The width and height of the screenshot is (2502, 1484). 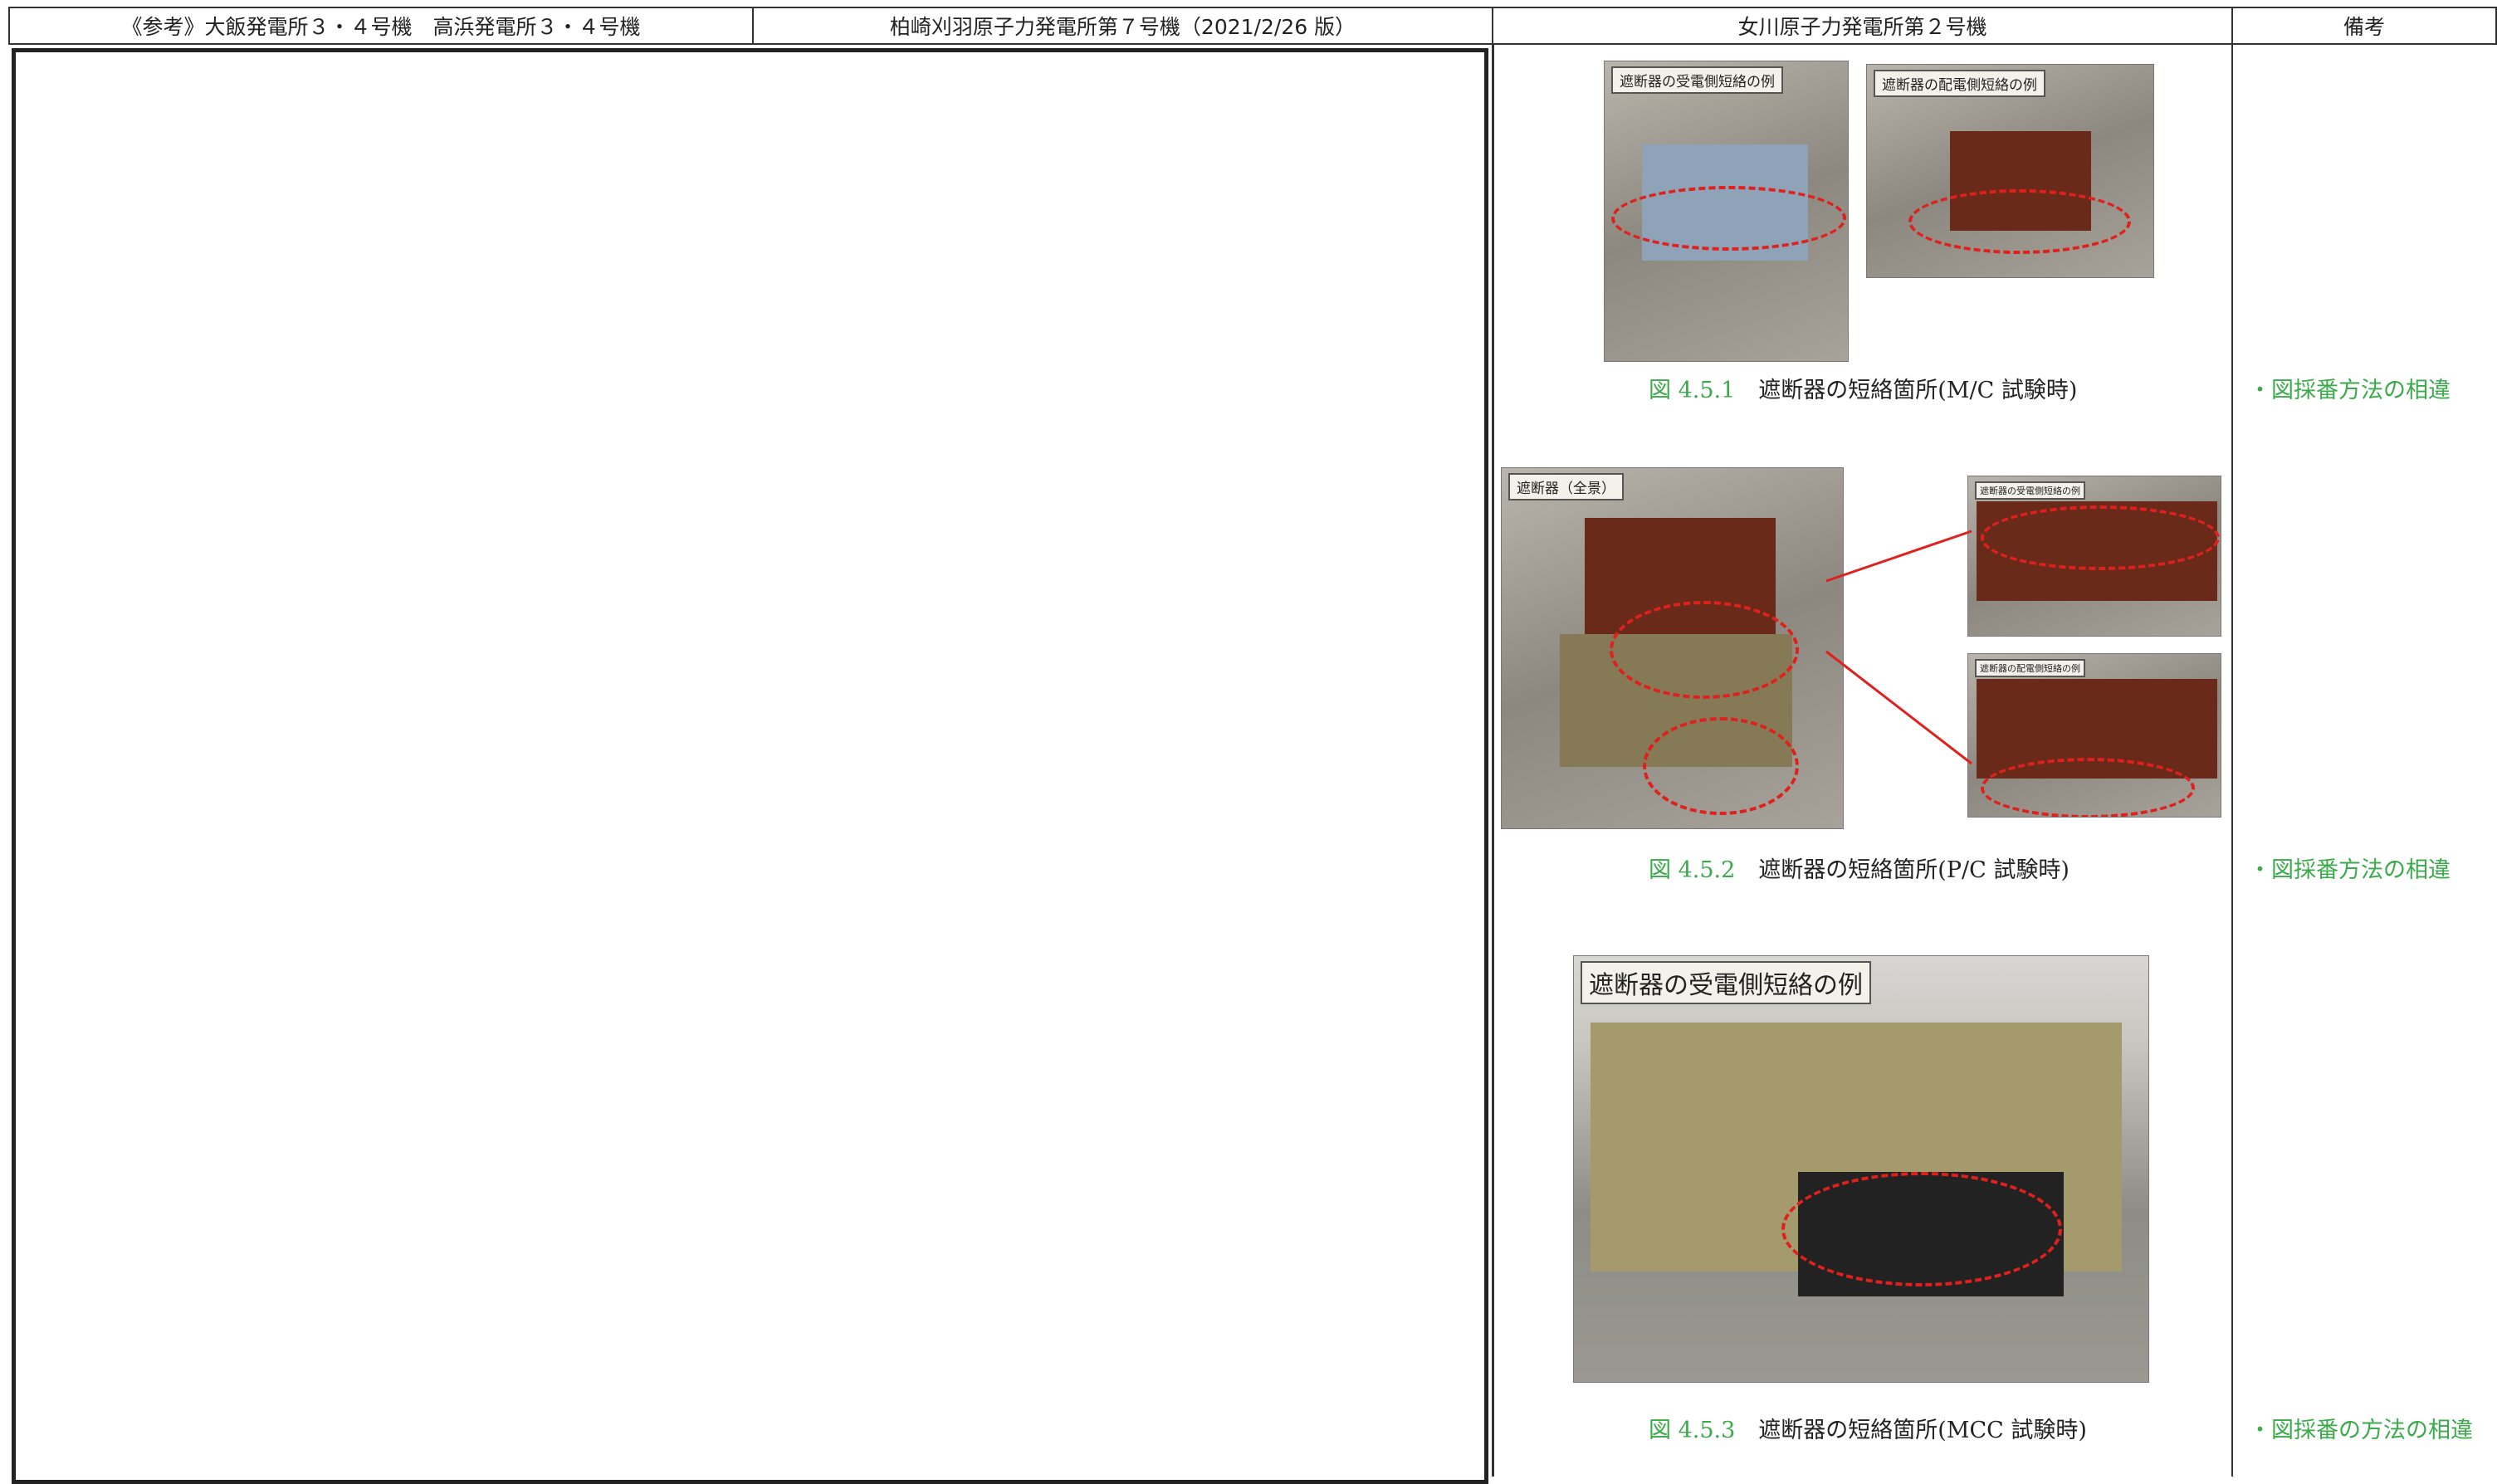 I want to click on figure-number: 図 4.5.1, so click(x=1692, y=390).